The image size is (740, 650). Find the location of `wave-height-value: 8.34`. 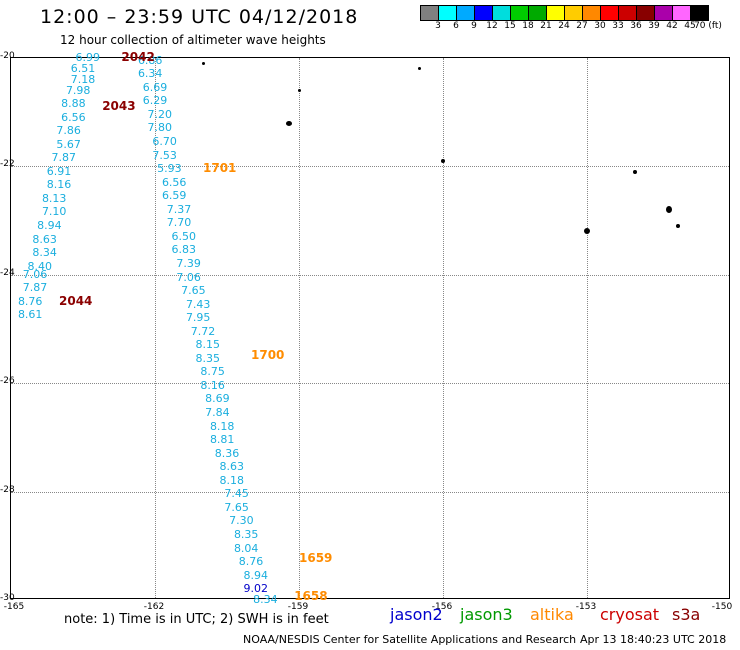

wave-height-value: 8.34 is located at coordinates (265, 599).